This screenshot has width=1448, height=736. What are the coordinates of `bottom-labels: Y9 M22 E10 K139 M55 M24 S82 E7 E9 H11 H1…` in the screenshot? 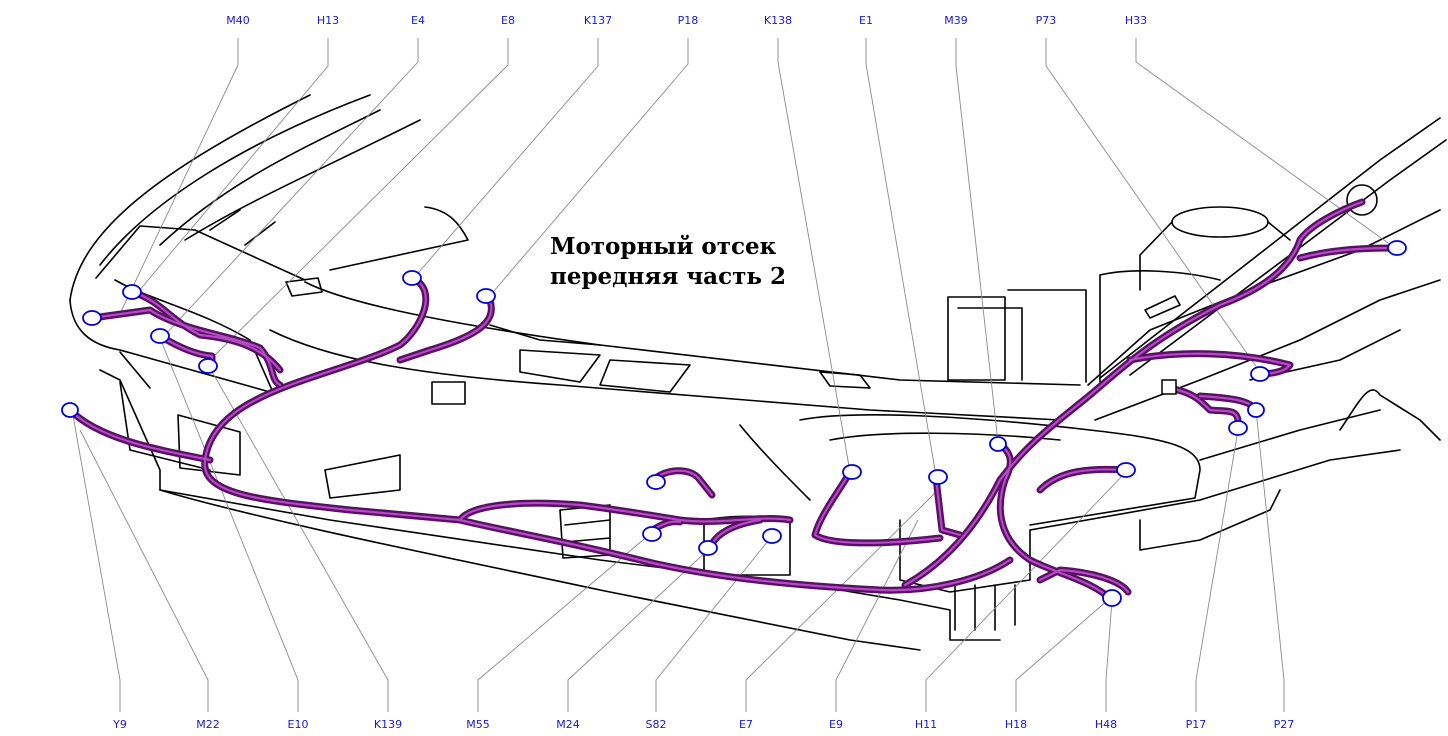 It's located at (703, 724).